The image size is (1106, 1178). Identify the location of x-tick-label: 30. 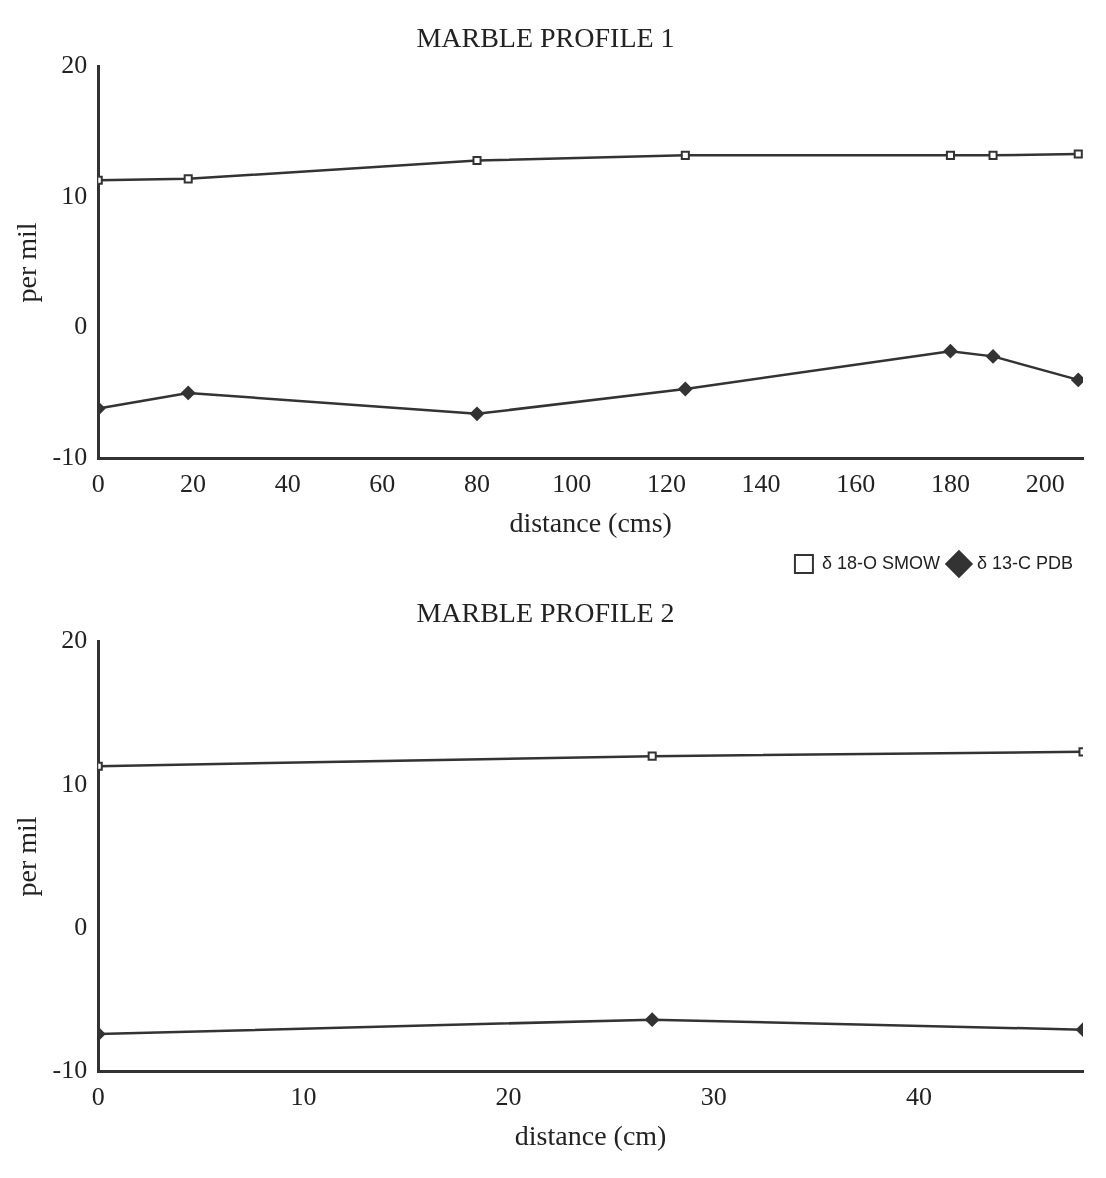
(713, 1096).